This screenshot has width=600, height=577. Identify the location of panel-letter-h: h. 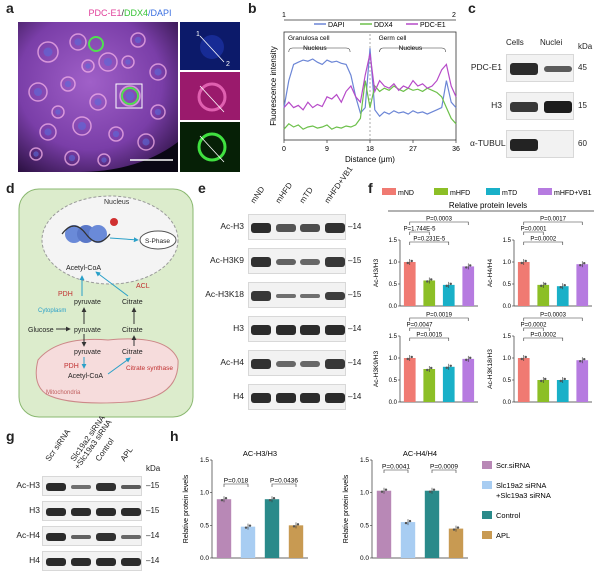
(174, 436).